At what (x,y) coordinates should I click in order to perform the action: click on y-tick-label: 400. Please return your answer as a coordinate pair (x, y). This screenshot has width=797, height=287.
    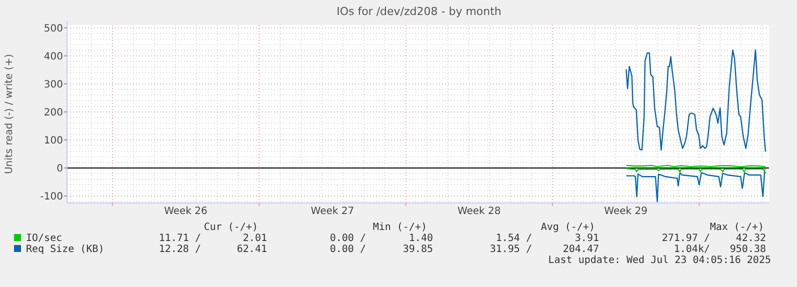
    Looking at the image, I should click on (53, 56).